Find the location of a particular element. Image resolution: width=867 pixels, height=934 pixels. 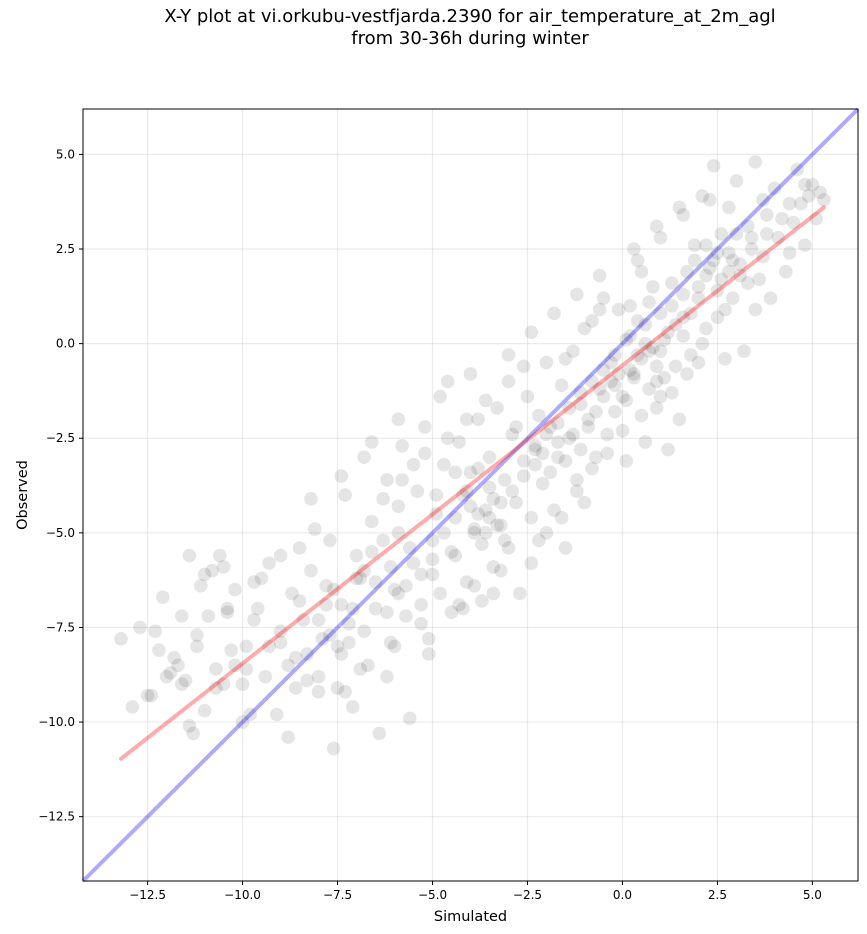

y-axis: −12.5 −10.0 −7.5 −5.0 −2.5 0.0 2.5 5.0 is located at coordinates (60, 485).